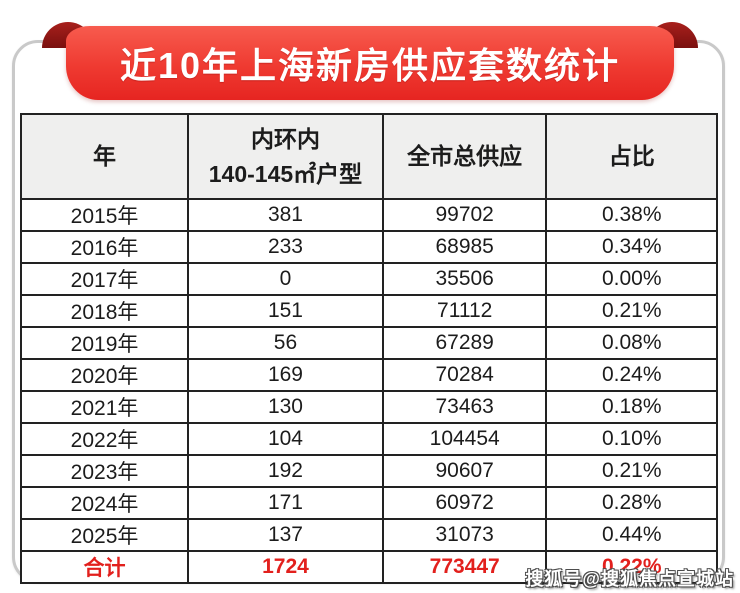 This screenshot has width=740, height=593. I want to click on cell-citywide: 35506, so click(464, 279).